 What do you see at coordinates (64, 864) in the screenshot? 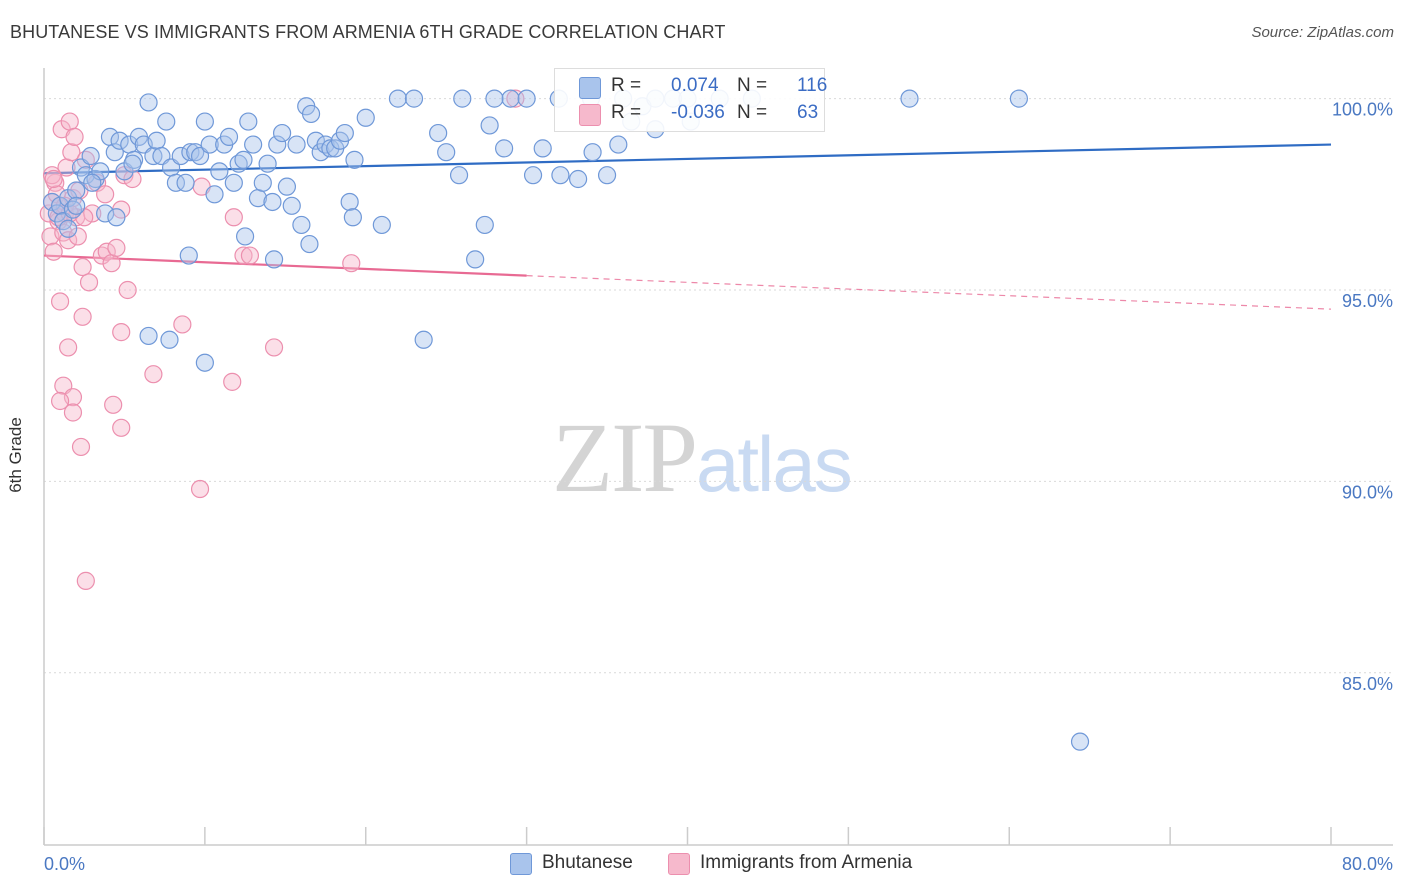
I see `x-tick-label: 0.0%` at bounding box center [64, 864].